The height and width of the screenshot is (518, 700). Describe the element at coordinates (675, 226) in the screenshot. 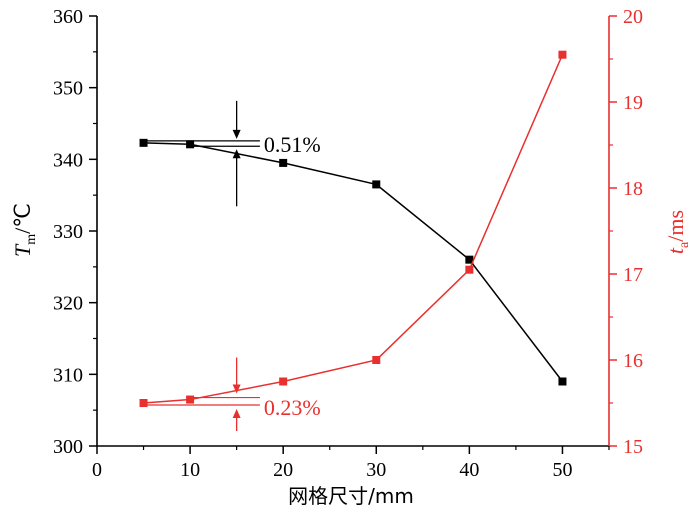

I see `right-axis-title-unit: /ms` at that location.